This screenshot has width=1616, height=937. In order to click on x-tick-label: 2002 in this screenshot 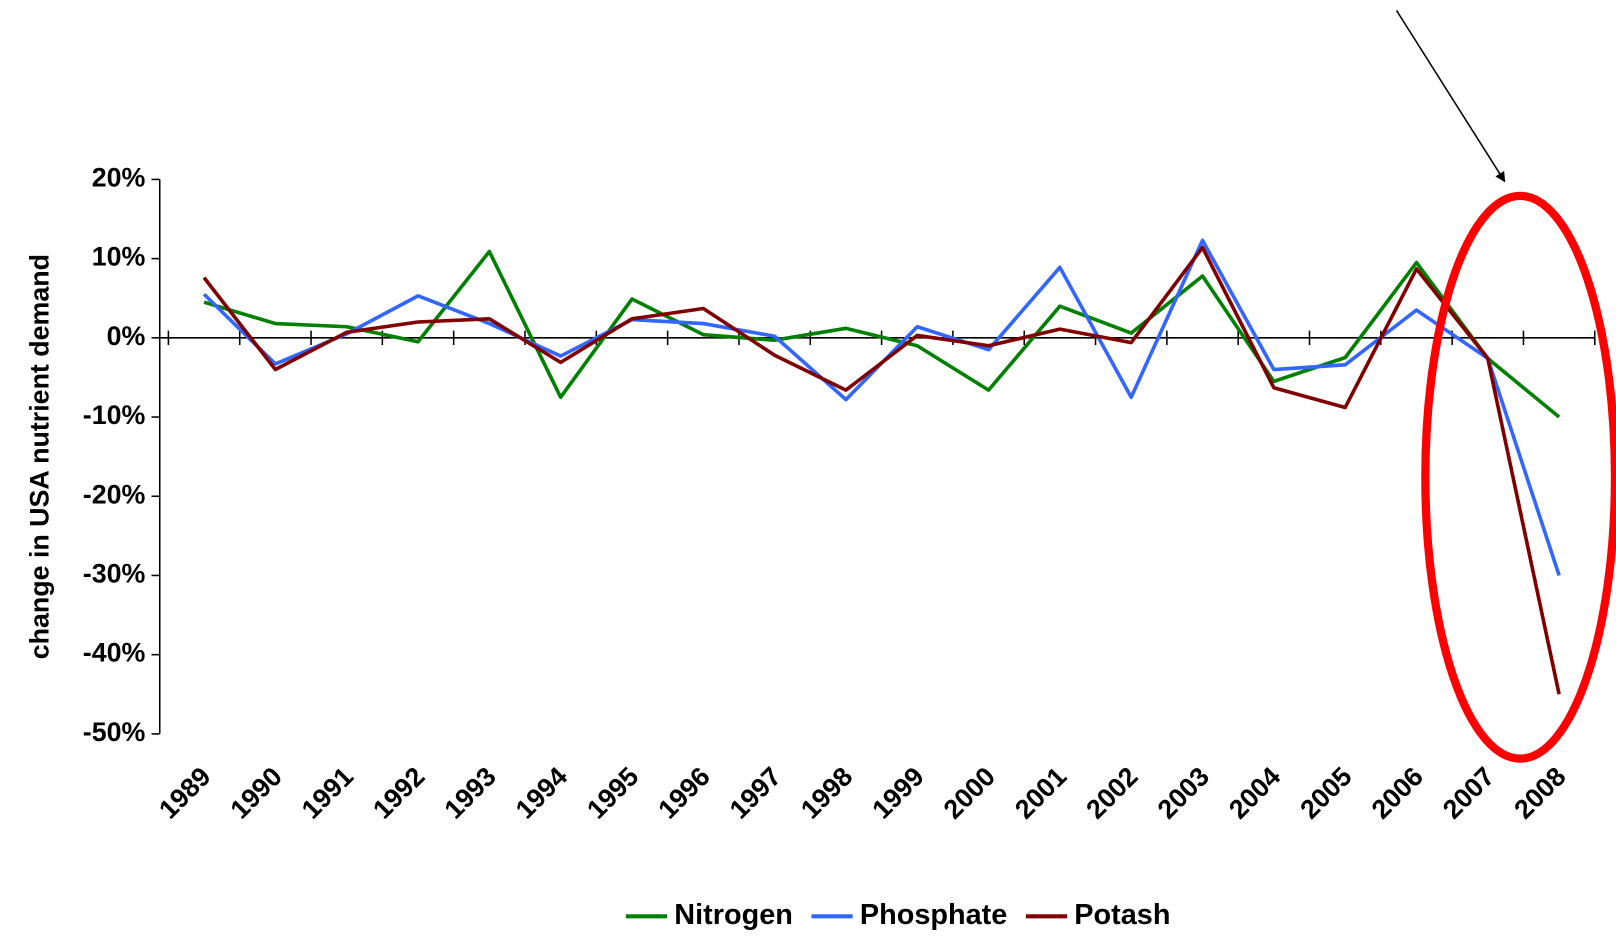, I will do `click(1111, 792)`.